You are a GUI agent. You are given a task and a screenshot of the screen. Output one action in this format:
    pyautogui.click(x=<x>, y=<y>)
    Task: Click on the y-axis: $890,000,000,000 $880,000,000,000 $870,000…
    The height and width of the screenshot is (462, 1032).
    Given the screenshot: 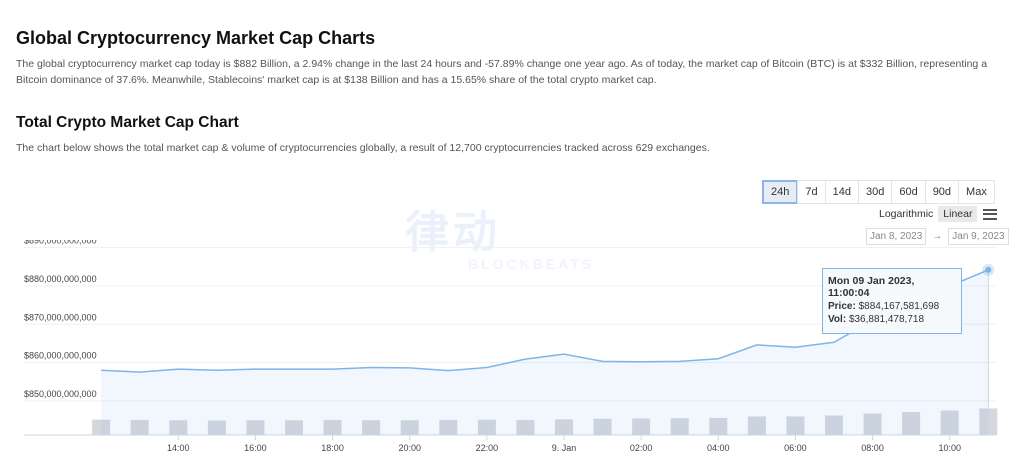 What is the action you would take?
    pyautogui.click(x=60, y=319)
    